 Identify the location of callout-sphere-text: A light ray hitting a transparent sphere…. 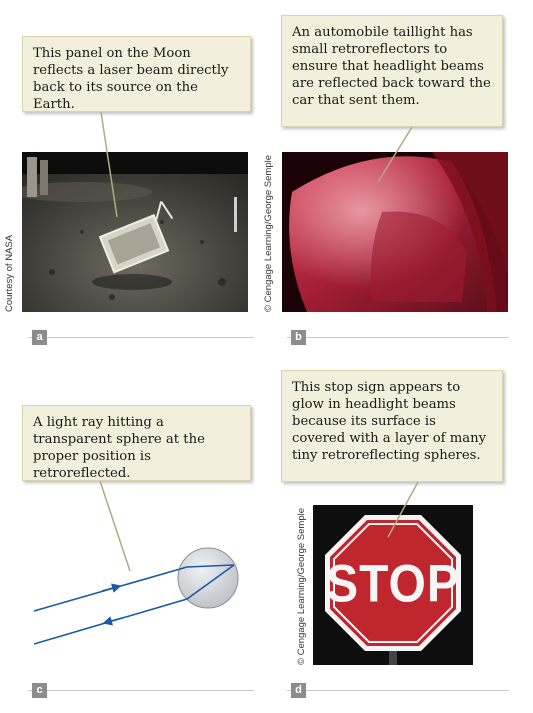
(119, 448).